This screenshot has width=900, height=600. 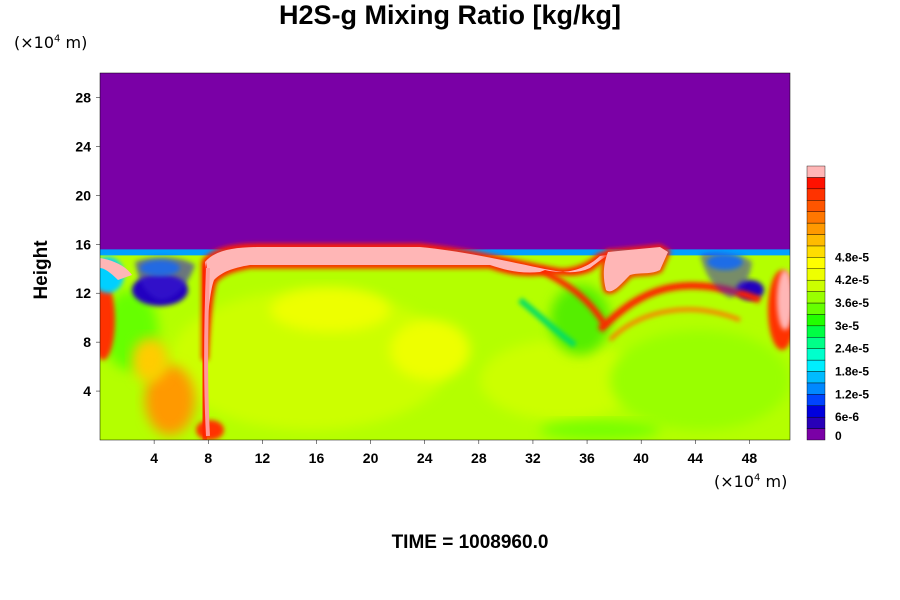 What do you see at coordinates (587, 458) in the screenshot?
I see `x-tick-label: 36` at bounding box center [587, 458].